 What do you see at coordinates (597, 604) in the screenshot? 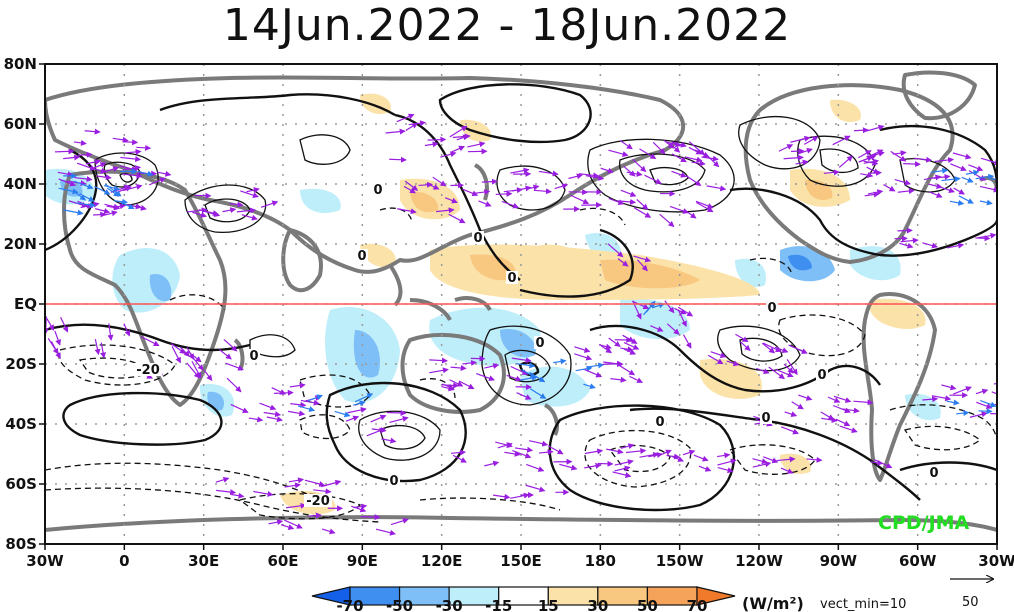
I see `colorbar-tick-label: 30` at bounding box center [597, 604].